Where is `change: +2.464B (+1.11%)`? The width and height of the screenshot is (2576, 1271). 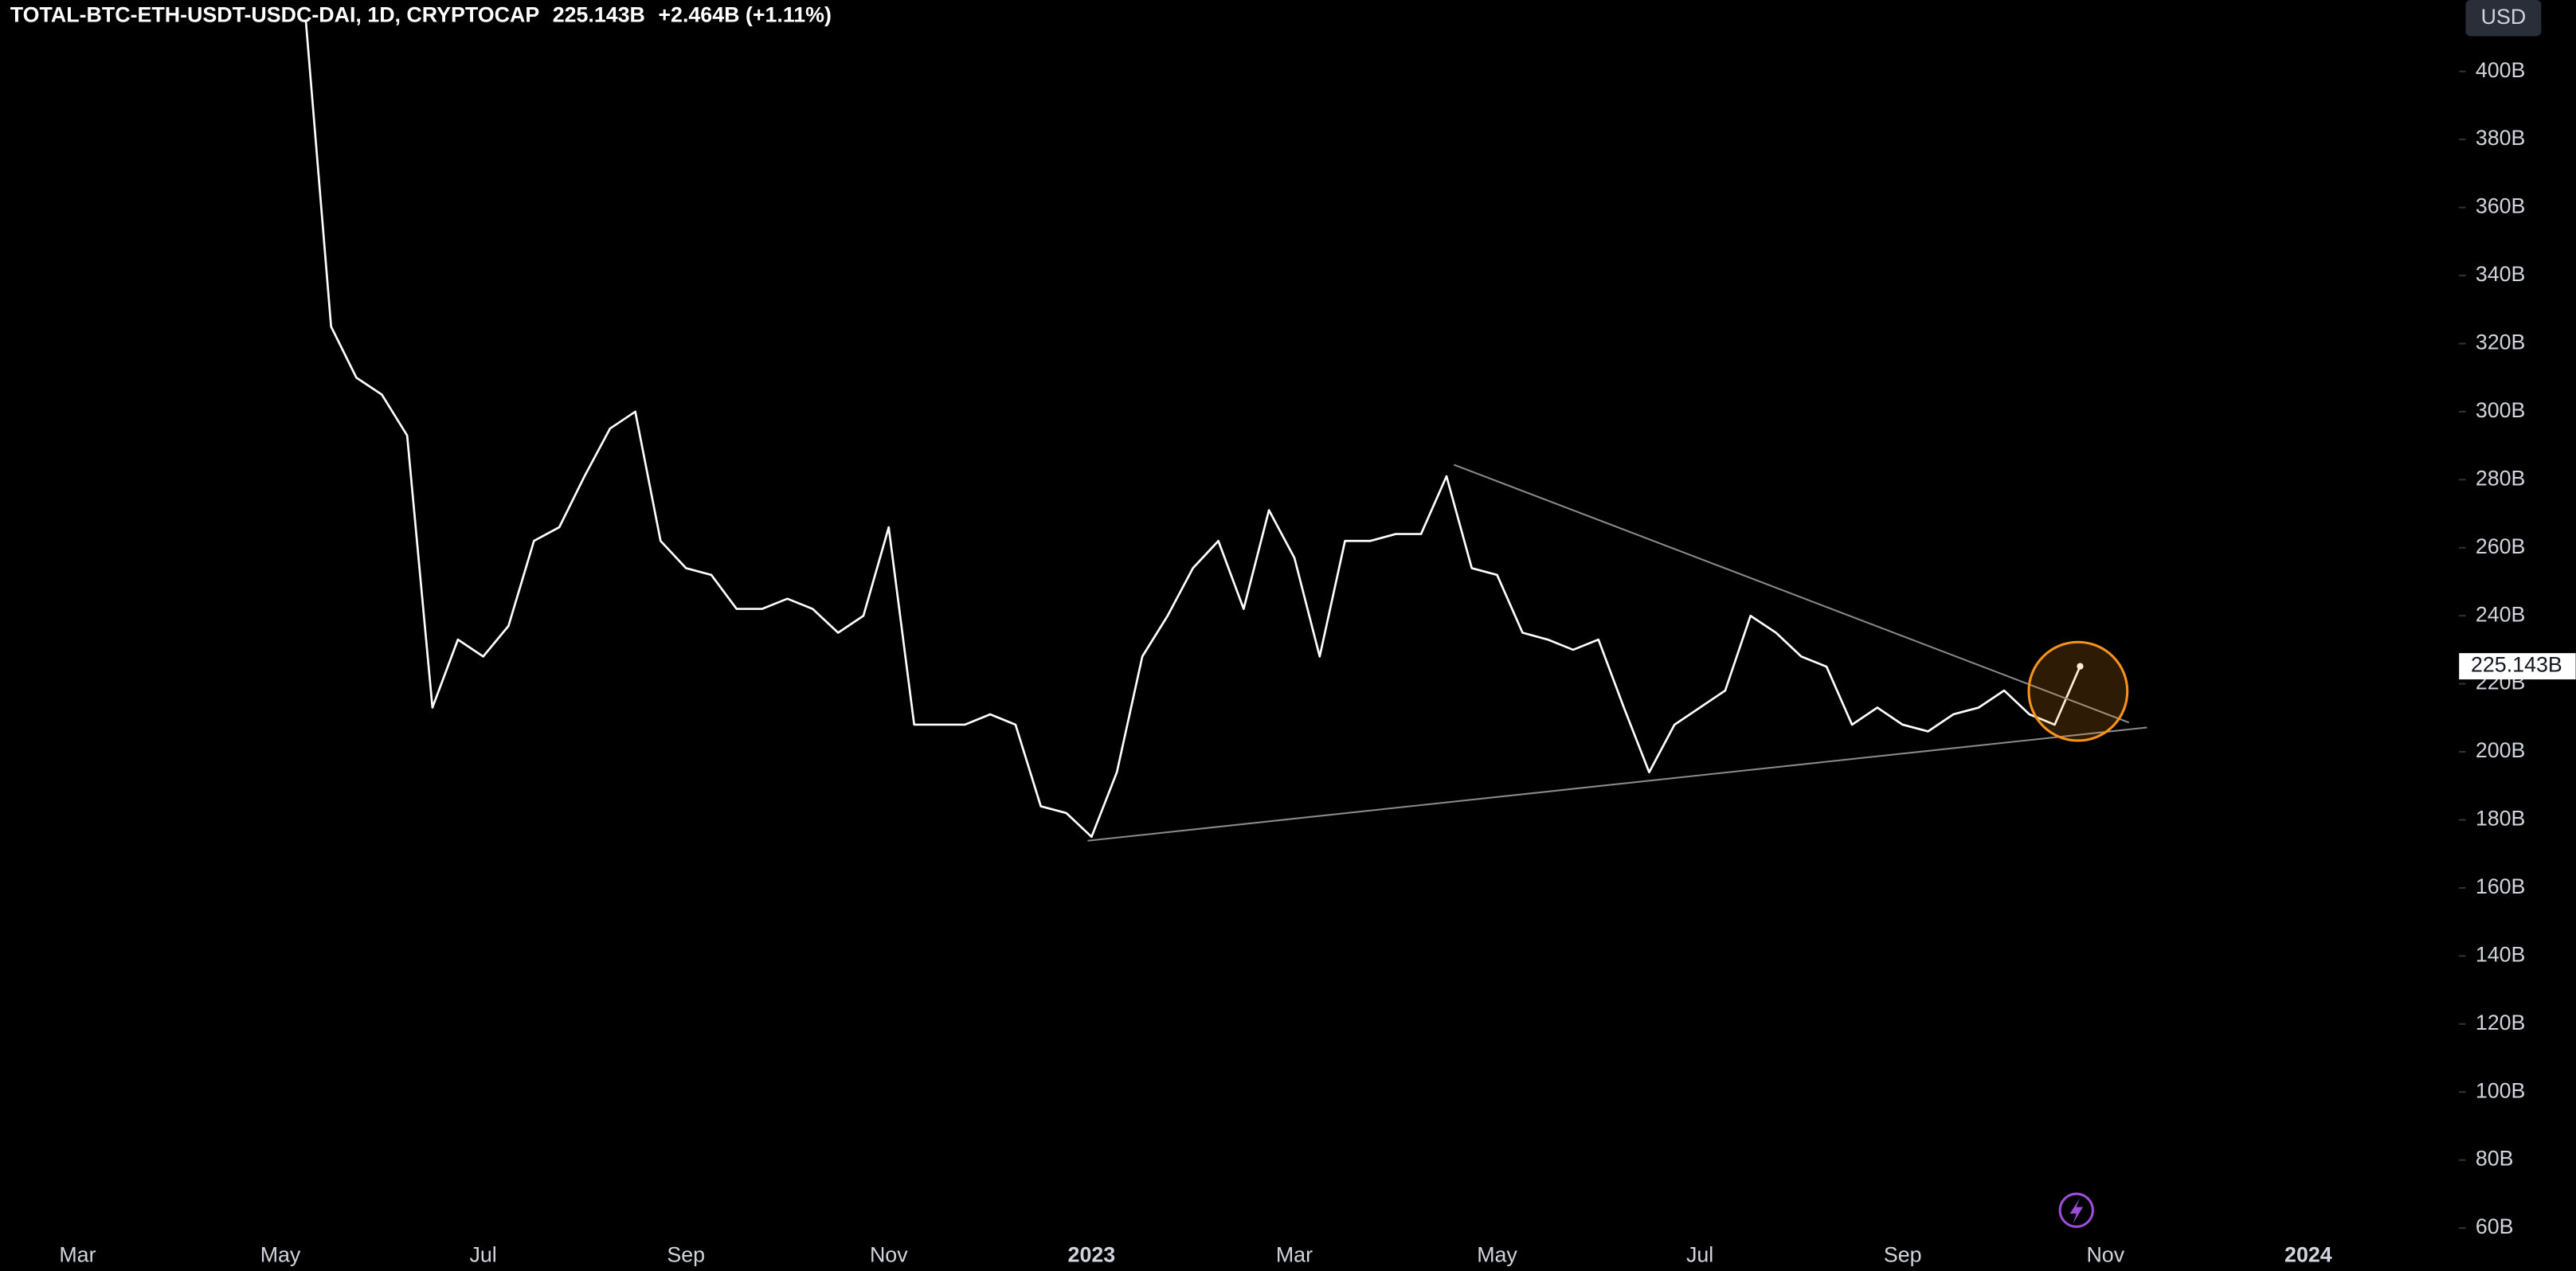 change: +2.464B (+1.11%) is located at coordinates (745, 15).